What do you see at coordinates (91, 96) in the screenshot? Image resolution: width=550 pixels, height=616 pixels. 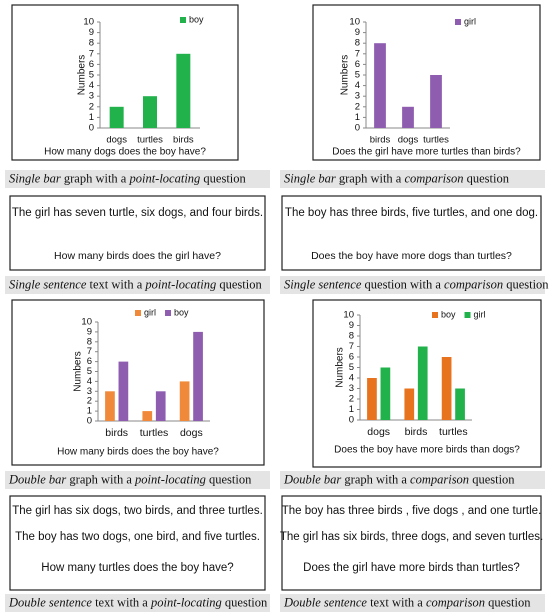 I see `y-tick-label: 3` at bounding box center [91, 96].